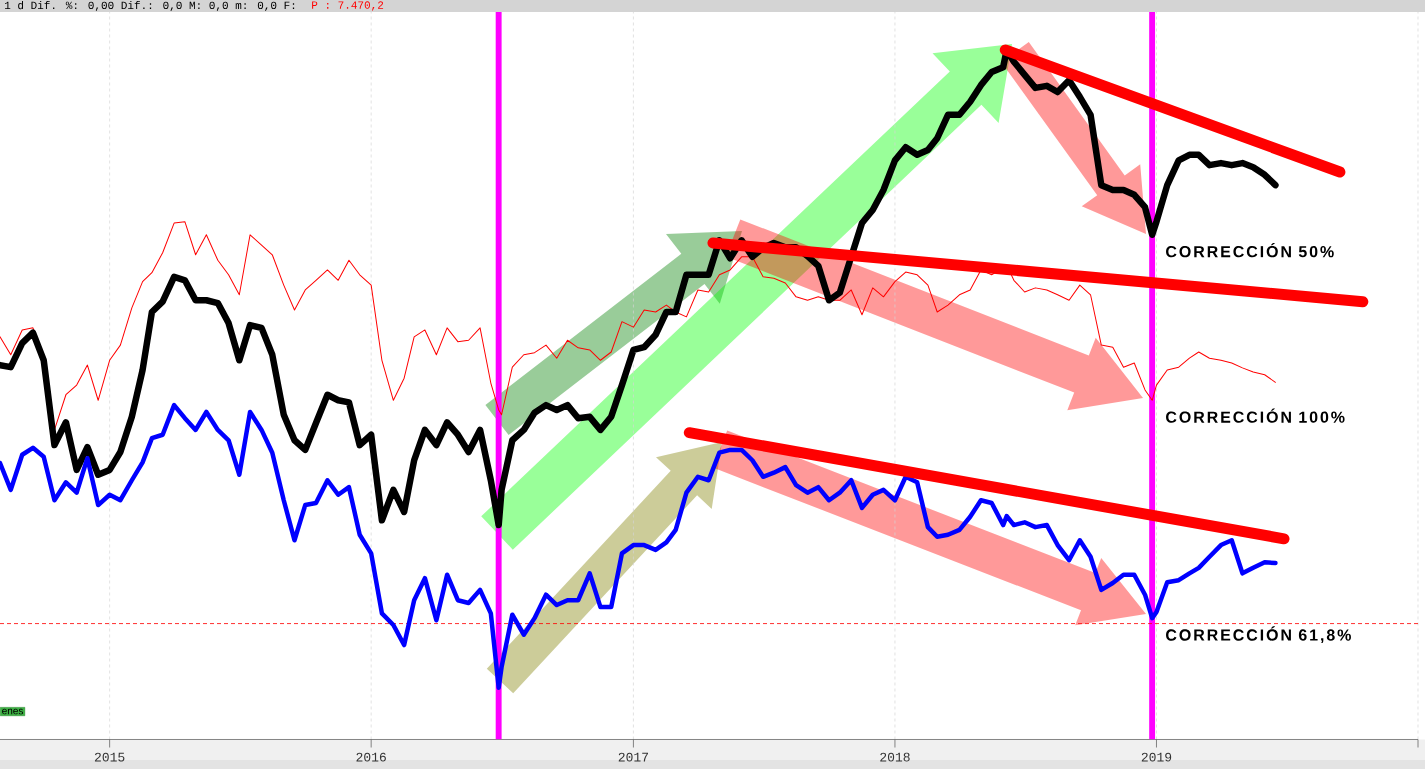 The width and height of the screenshot is (1425, 769). Describe the element at coordinates (109, 757) in the screenshot. I see `x-tick-label: 2015` at that location.